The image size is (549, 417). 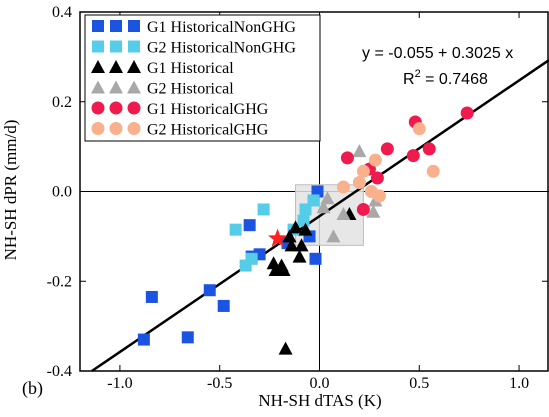 I want to click on y-tick-label: -0.4, so click(x=59, y=371).